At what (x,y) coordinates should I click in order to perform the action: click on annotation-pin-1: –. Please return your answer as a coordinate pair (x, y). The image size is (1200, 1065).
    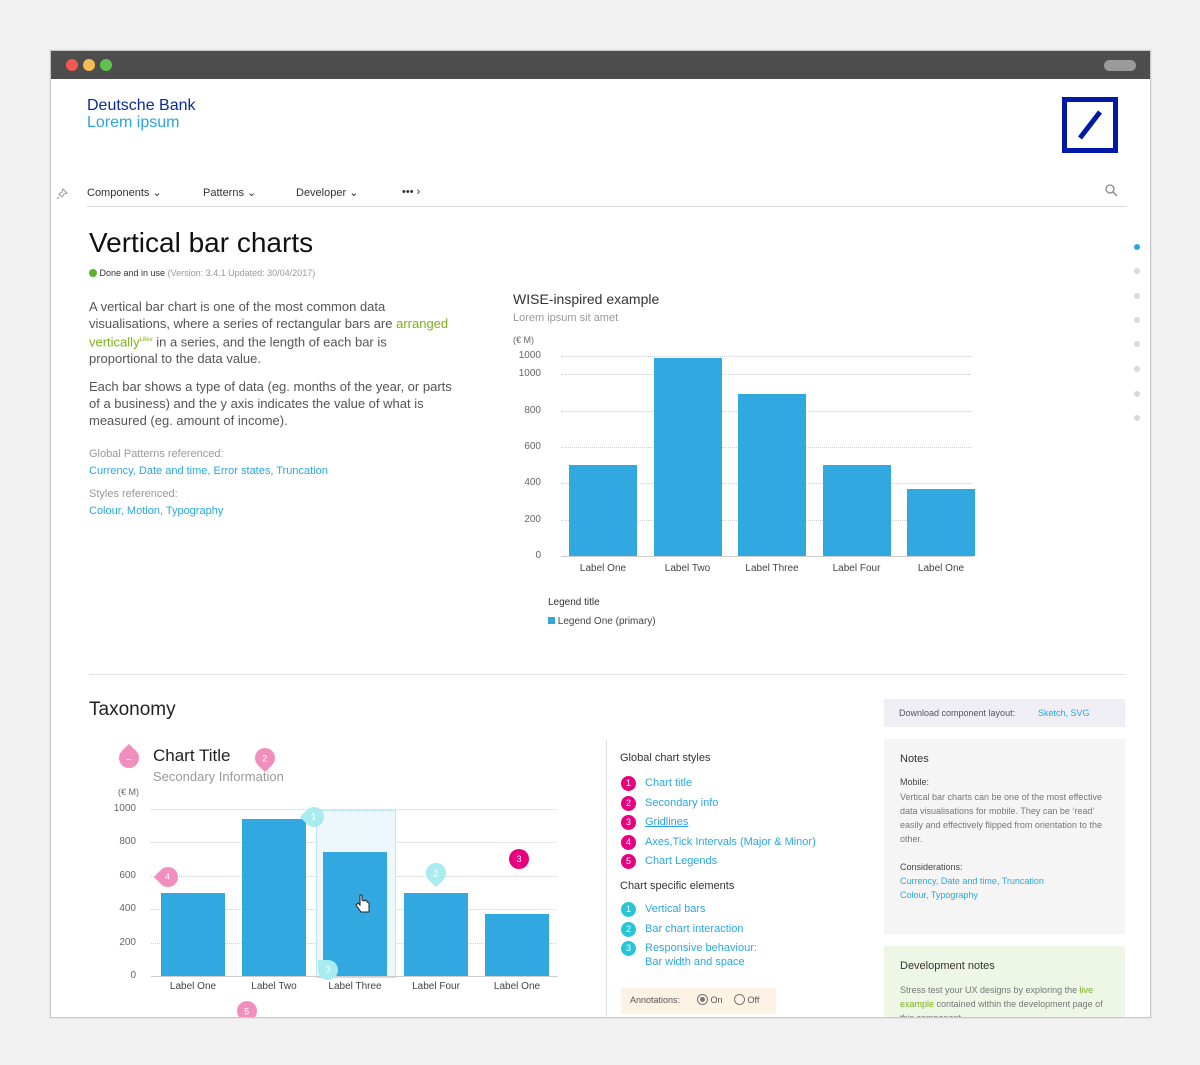
    Looking at the image, I should click on (129, 758).